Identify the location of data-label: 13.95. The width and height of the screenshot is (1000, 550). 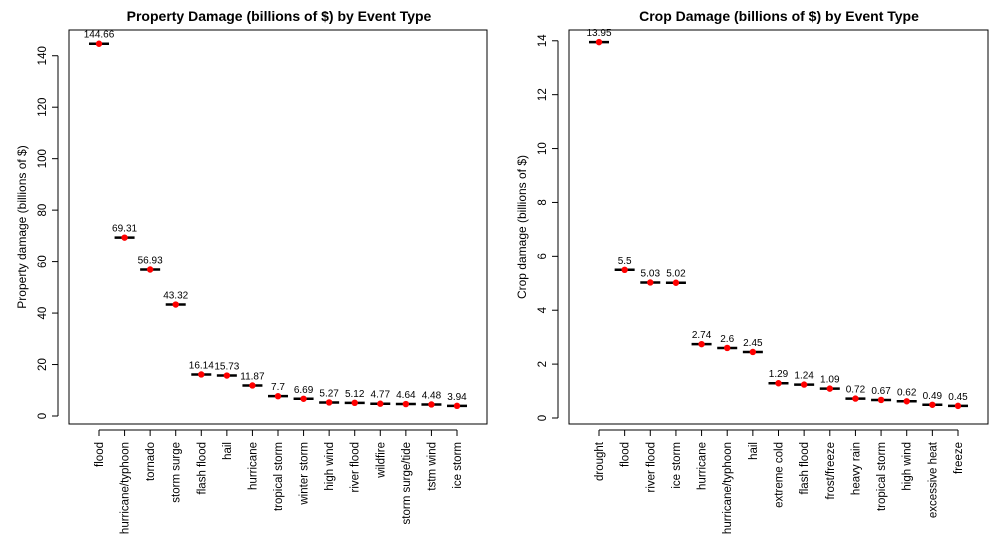
(598, 33).